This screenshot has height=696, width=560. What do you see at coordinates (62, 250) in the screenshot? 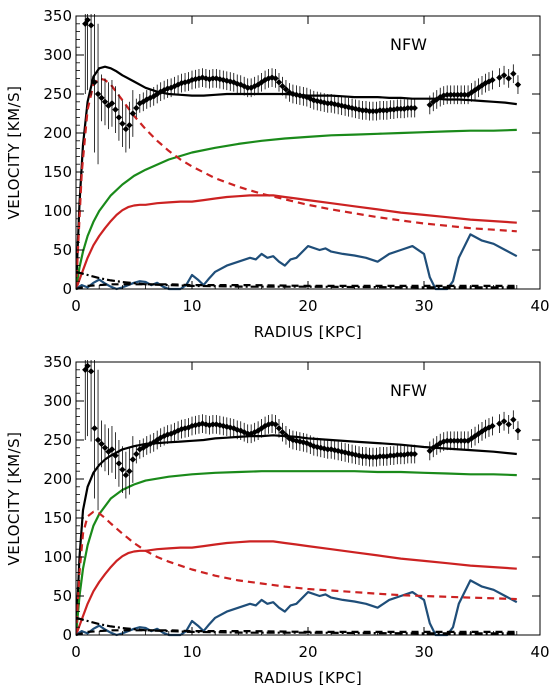
I see `y-tick-label: 50` at bounding box center [62, 250].